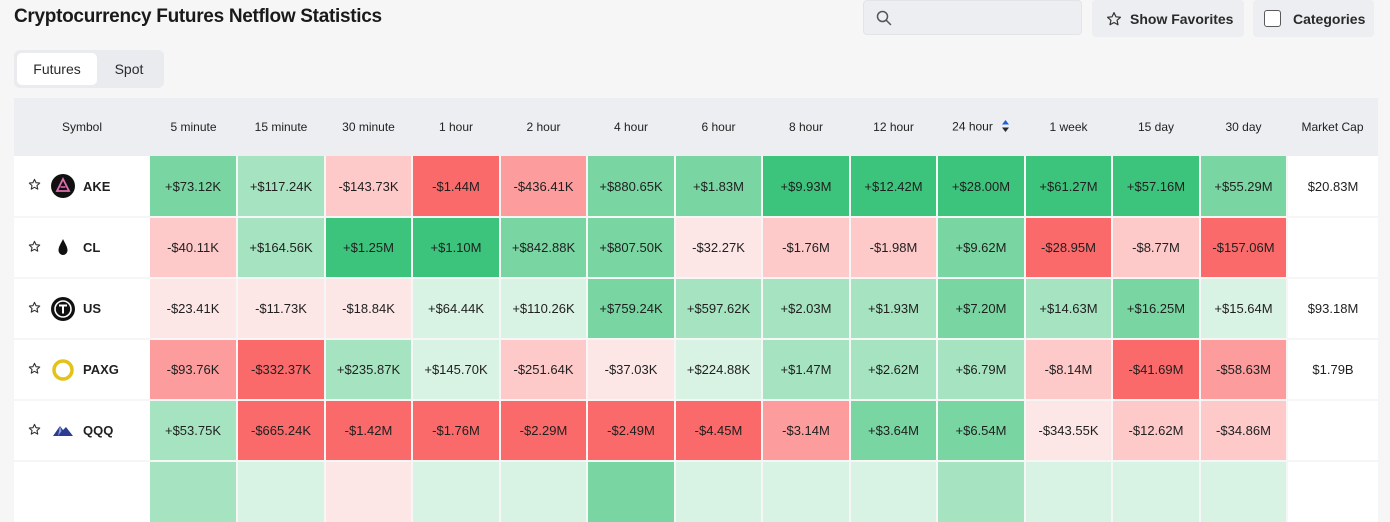 The height and width of the screenshot is (522, 1390). What do you see at coordinates (543, 127) in the screenshot?
I see `col-2-hour: 2 hour` at bounding box center [543, 127].